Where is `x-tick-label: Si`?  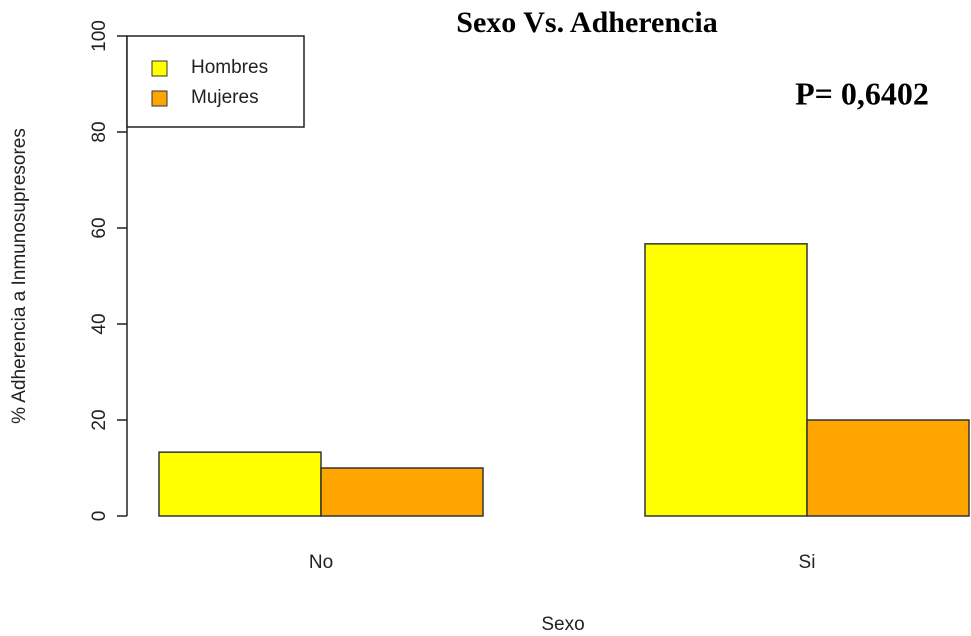
x-tick-label: Si is located at coordinates (807, 562).